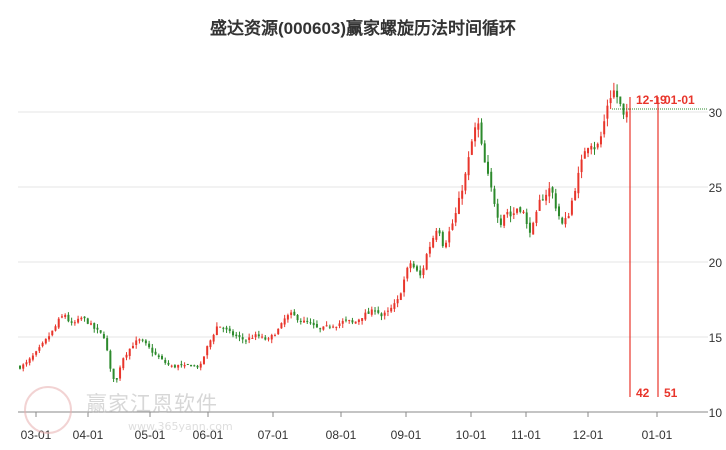 Image resolution: width=726 pixels, height=450 pixels. What do you see at coordinates (716, 338) in the screenshot?
I see `y-tick-label: 15` at bounding box center [716, 338].